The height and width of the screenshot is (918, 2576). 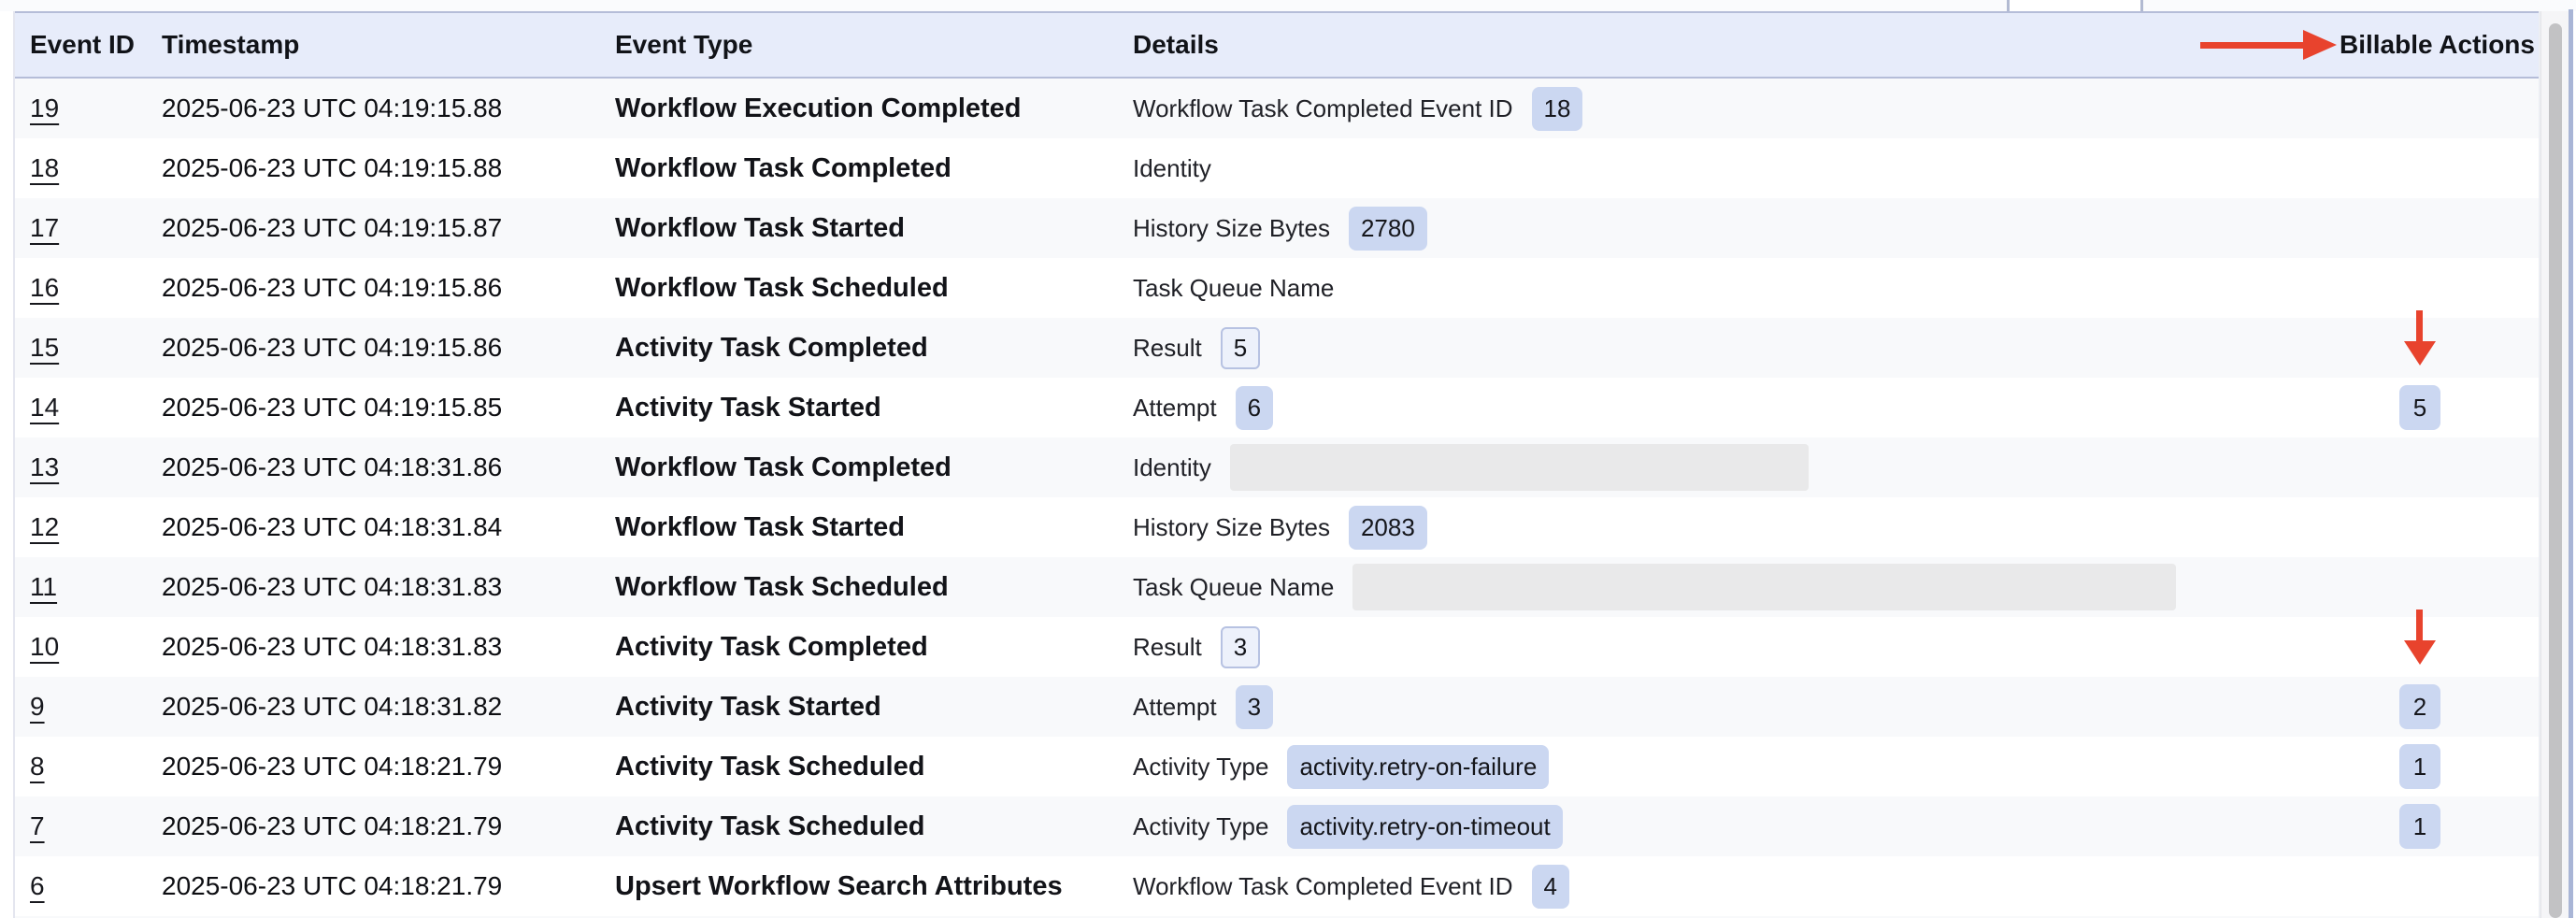 I want to click on event-details: History Size Bytes 2083, so click(x=1280, y=527).